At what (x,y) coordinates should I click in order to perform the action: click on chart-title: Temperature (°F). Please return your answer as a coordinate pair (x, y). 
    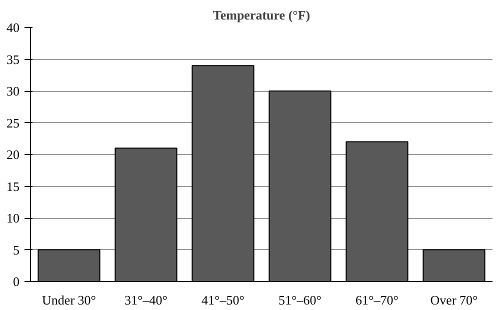
    Looking at the image, I should click on (261, 15).